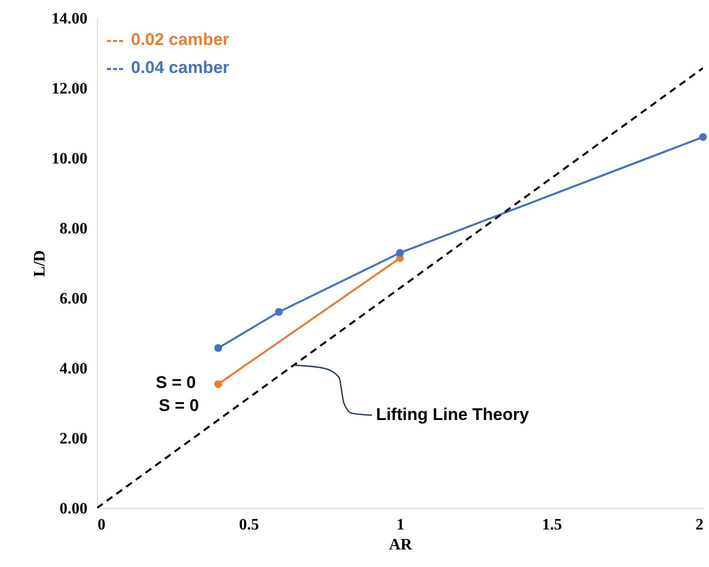  Describe the element at coordinates (70, 89) in the screenshot. I see `y-tick-label: 12.00` at that location.